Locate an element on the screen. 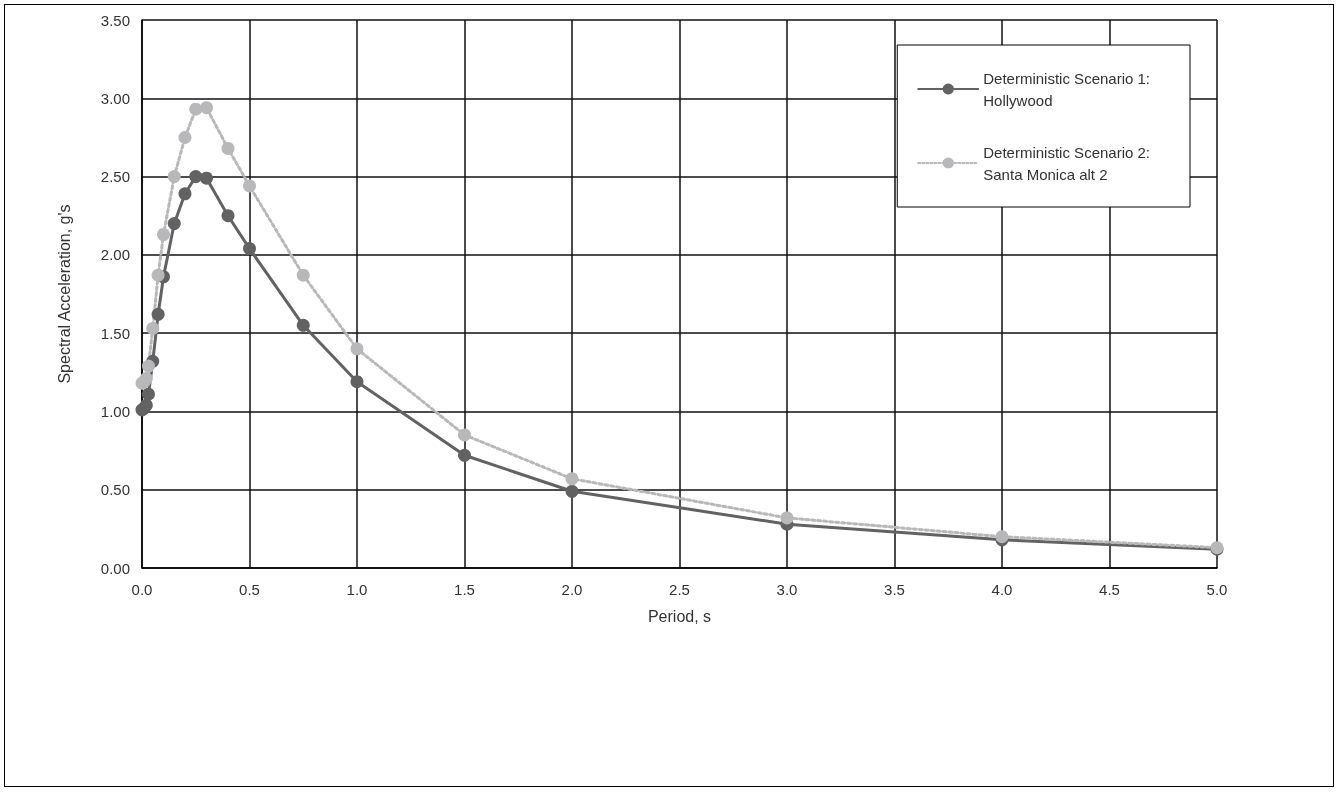  x-tick-label: 4.5 is located at coordinates (1109, 589).